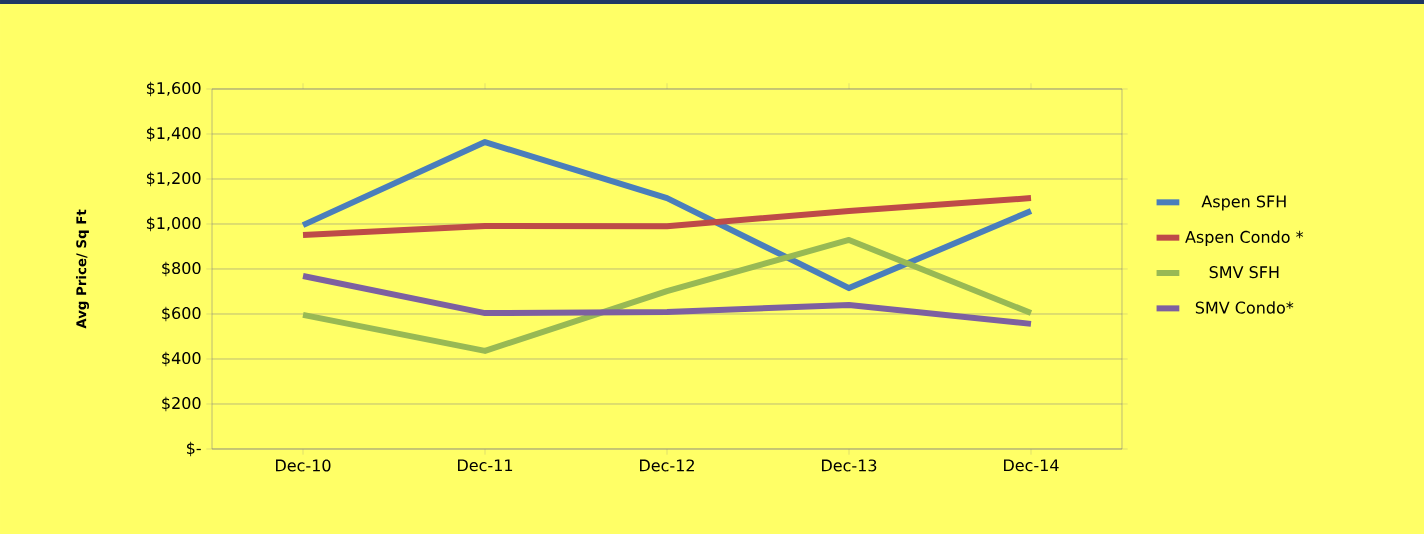 The image size is (1424, 534). Describe the element at coordinates (1243, 203) in the screenshot. I see `legend-label: Aspen SFH` at that location.